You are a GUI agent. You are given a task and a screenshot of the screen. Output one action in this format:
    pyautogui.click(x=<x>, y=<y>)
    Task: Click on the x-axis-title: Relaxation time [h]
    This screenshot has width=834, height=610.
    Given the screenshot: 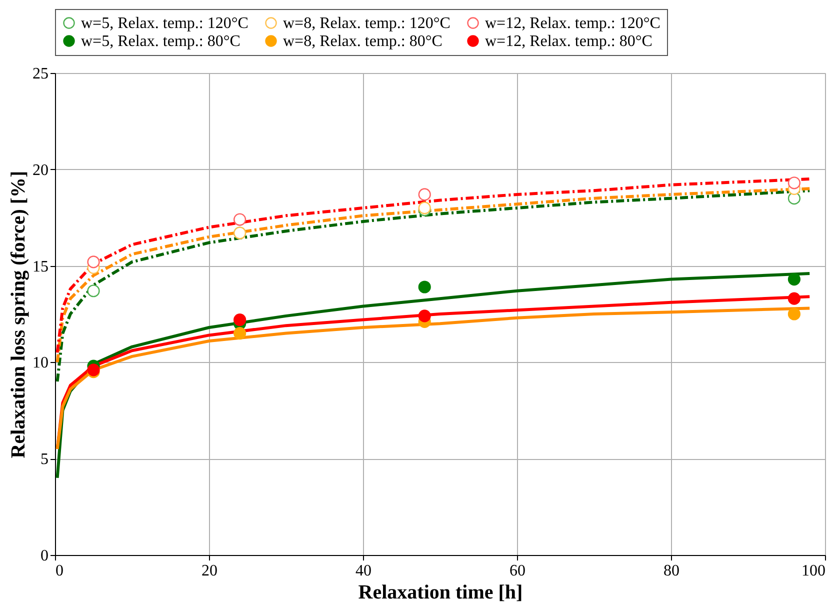 What is the action you would take?
    pyautogui.click(x=440, y=593)
    